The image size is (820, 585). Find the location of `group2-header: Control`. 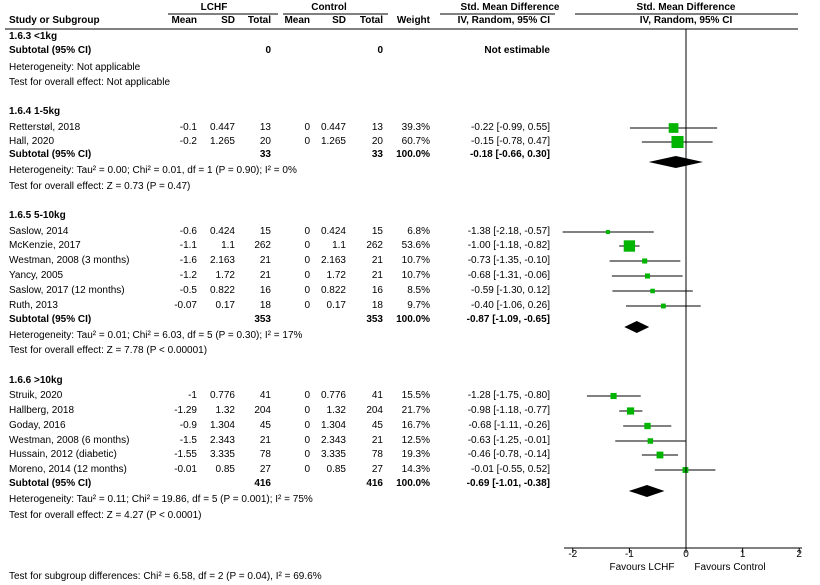

group2-header: Control is located at coordinates (329, 7).